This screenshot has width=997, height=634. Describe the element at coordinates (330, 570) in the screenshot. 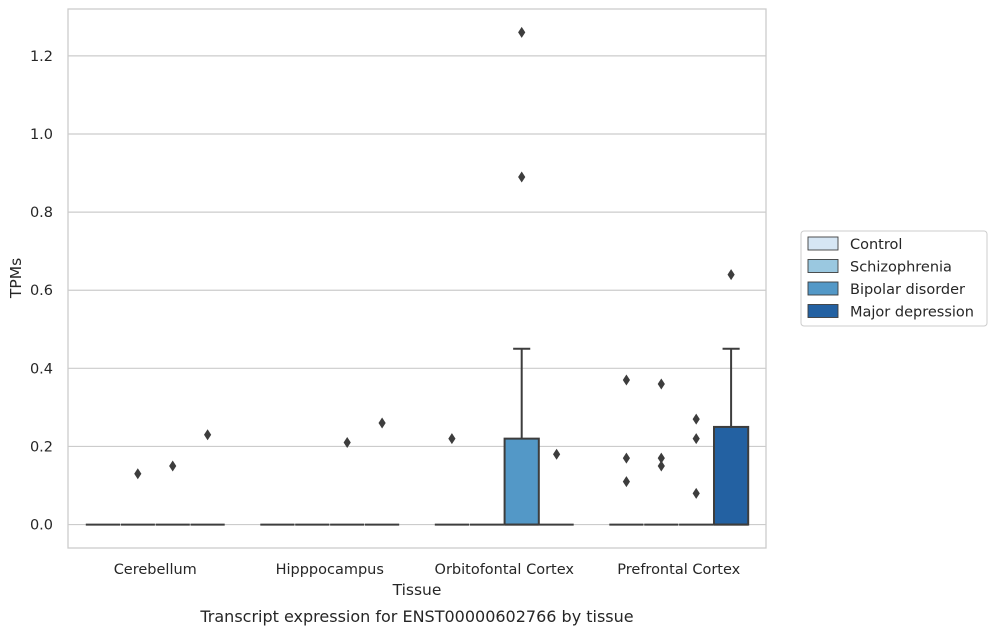

I see `x-tick-label: Hipppocampus` at that location.